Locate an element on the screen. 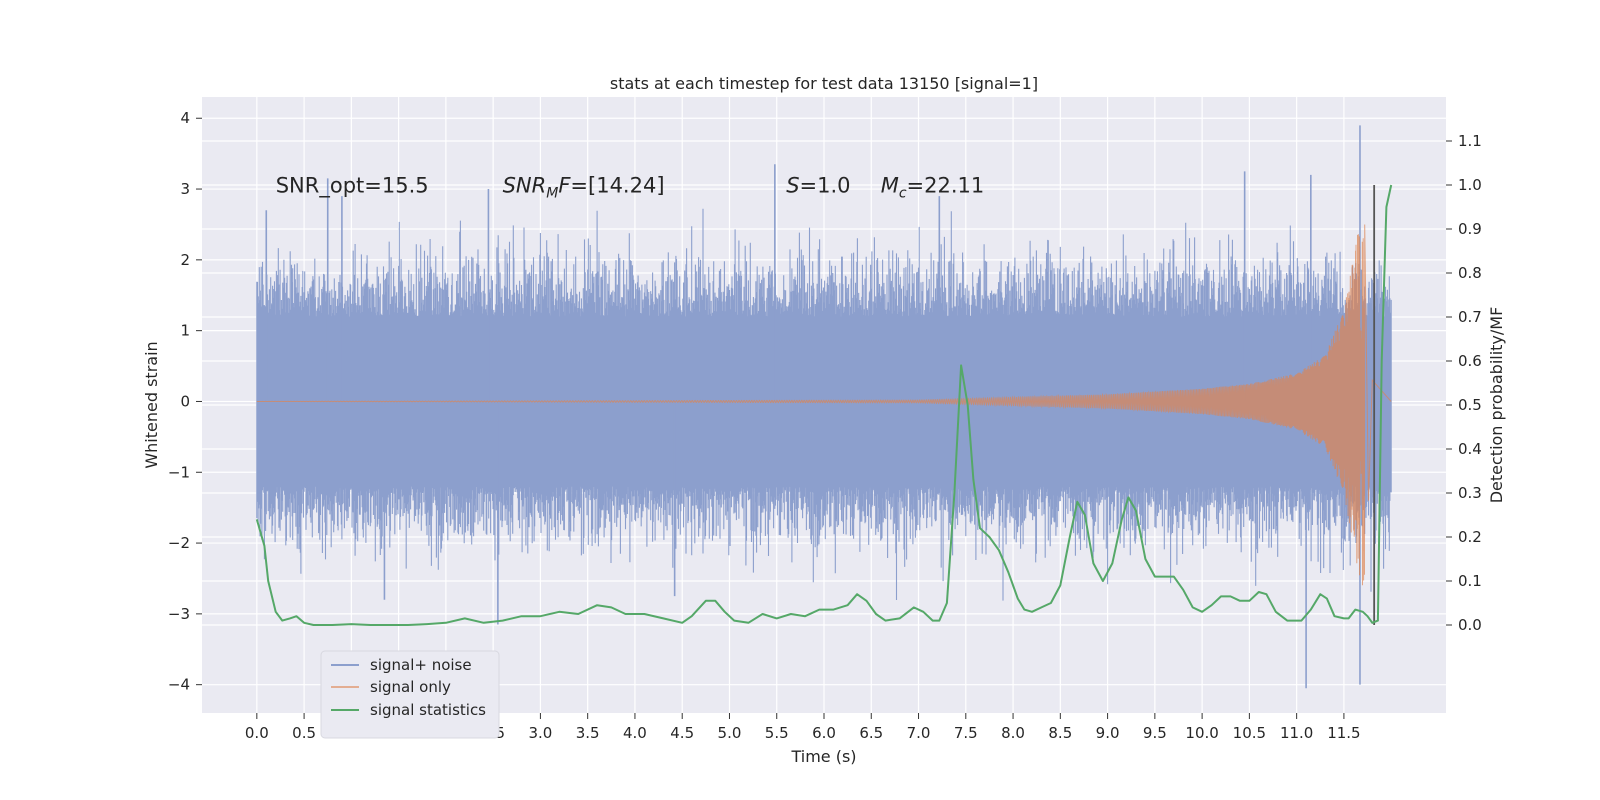 The height and width of the screenshot is (800, 1600). legend-label-signal-only: signal only is located at coordinates (410, 687).